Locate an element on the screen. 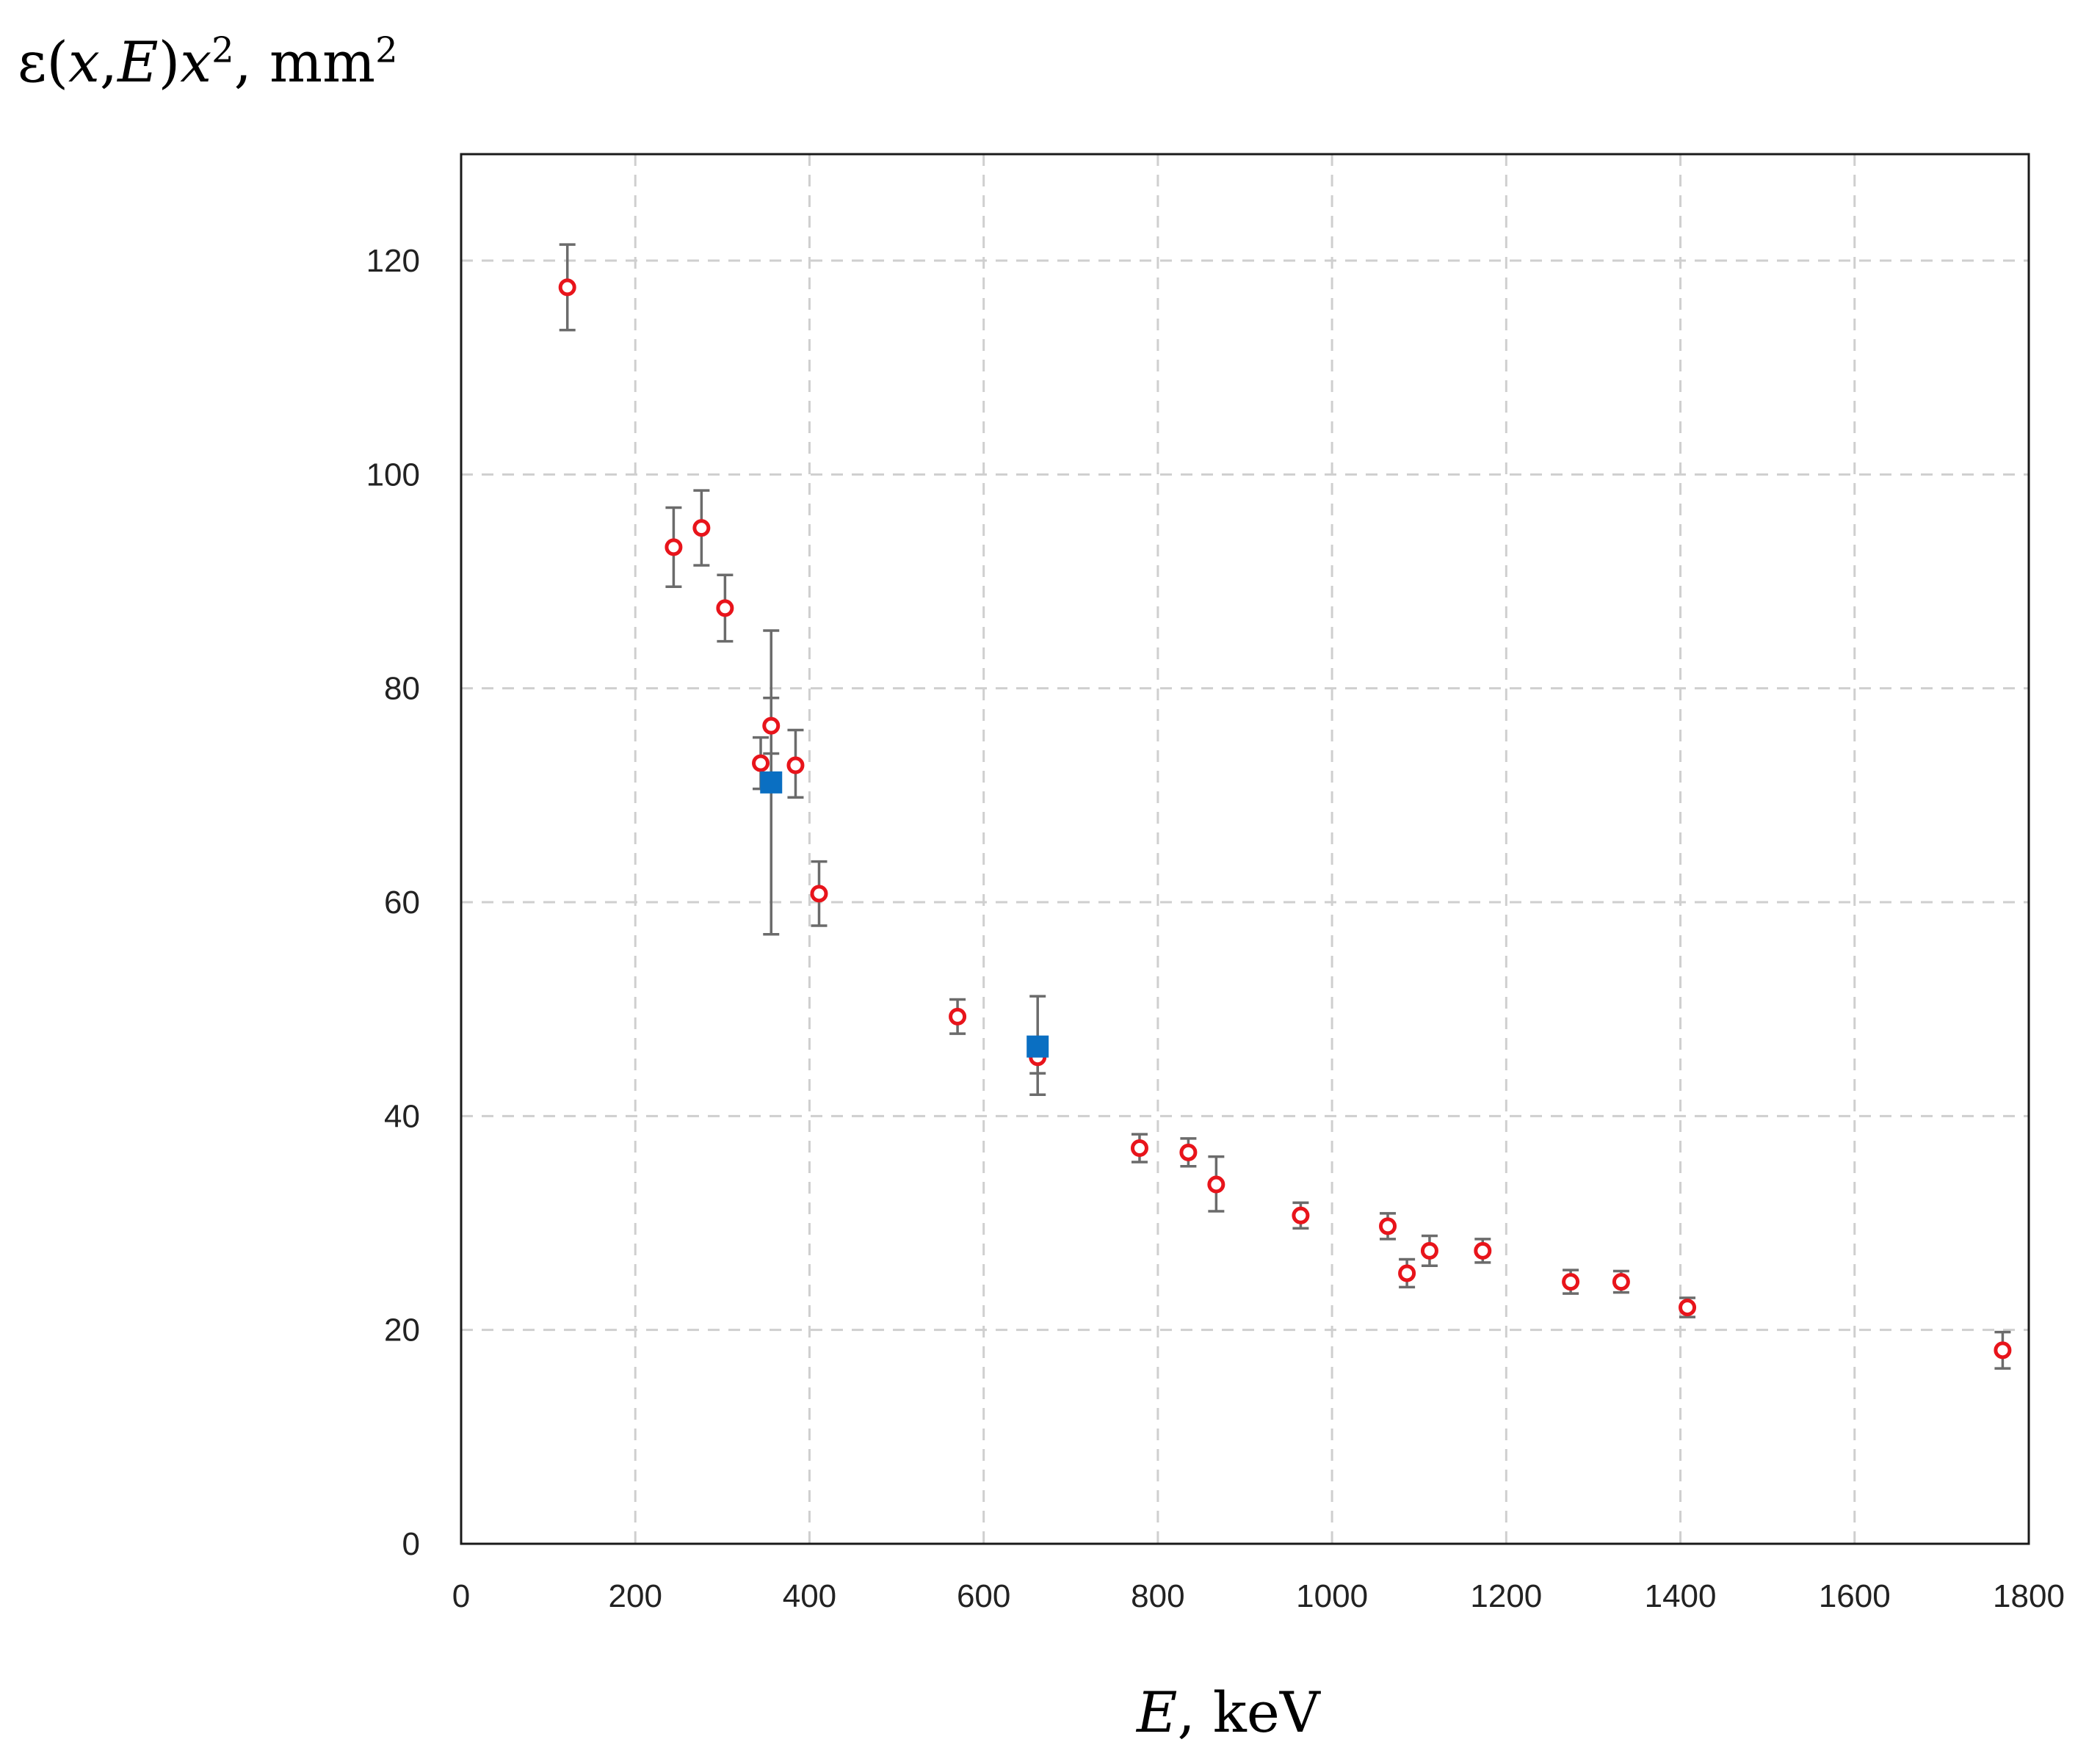  y-tick-label: 20 is located at coordinates (402, 1331).